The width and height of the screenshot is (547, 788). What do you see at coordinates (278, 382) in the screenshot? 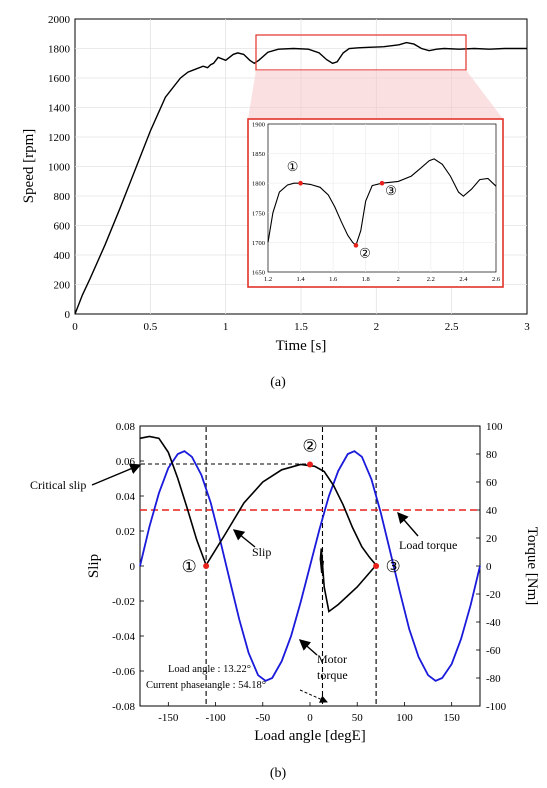
I see `panel-a-caption: (a)` at bounding box center [278, 382].